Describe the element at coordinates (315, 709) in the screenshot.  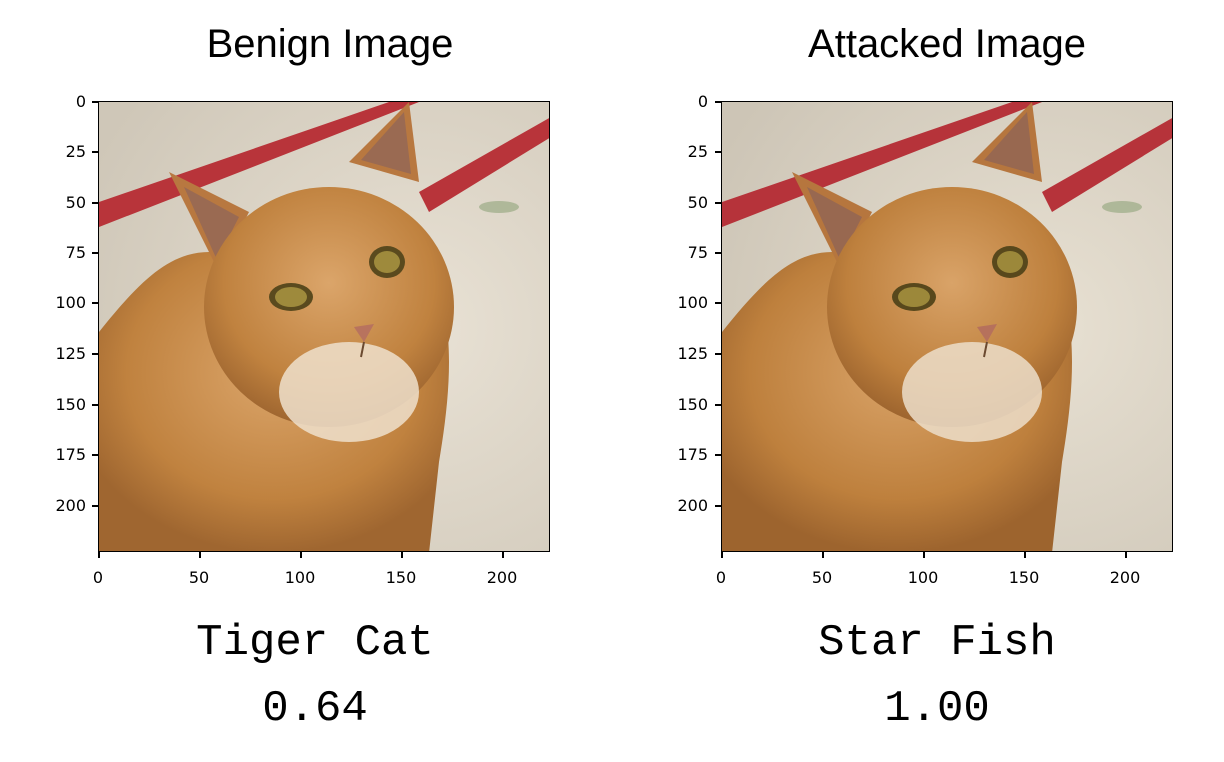
I see `benign-prediction-score: 0.64` at that location.